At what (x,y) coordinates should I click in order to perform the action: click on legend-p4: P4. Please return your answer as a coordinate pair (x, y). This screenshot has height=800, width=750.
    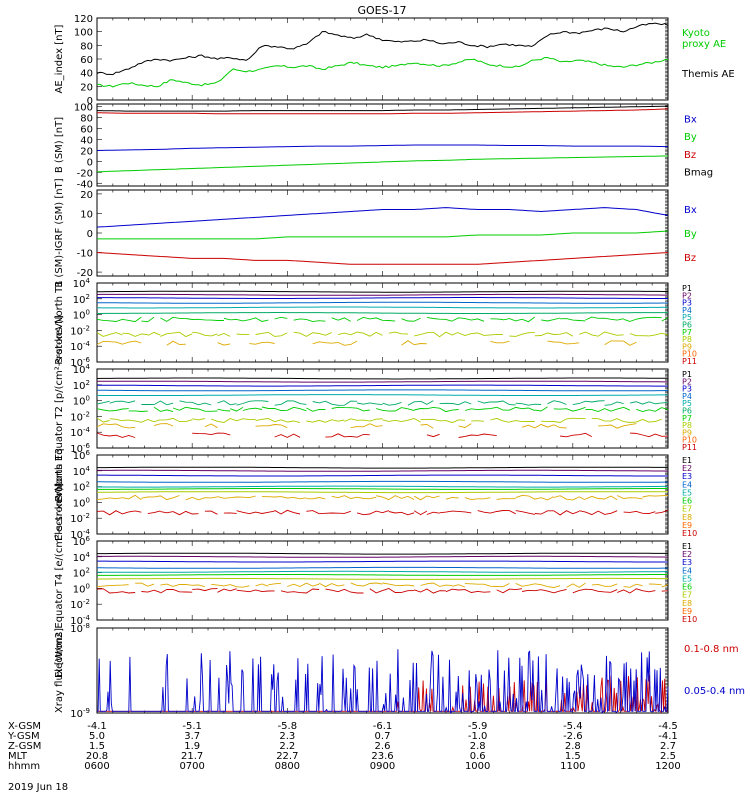
    Looking at the image, I should click on (687, 396).